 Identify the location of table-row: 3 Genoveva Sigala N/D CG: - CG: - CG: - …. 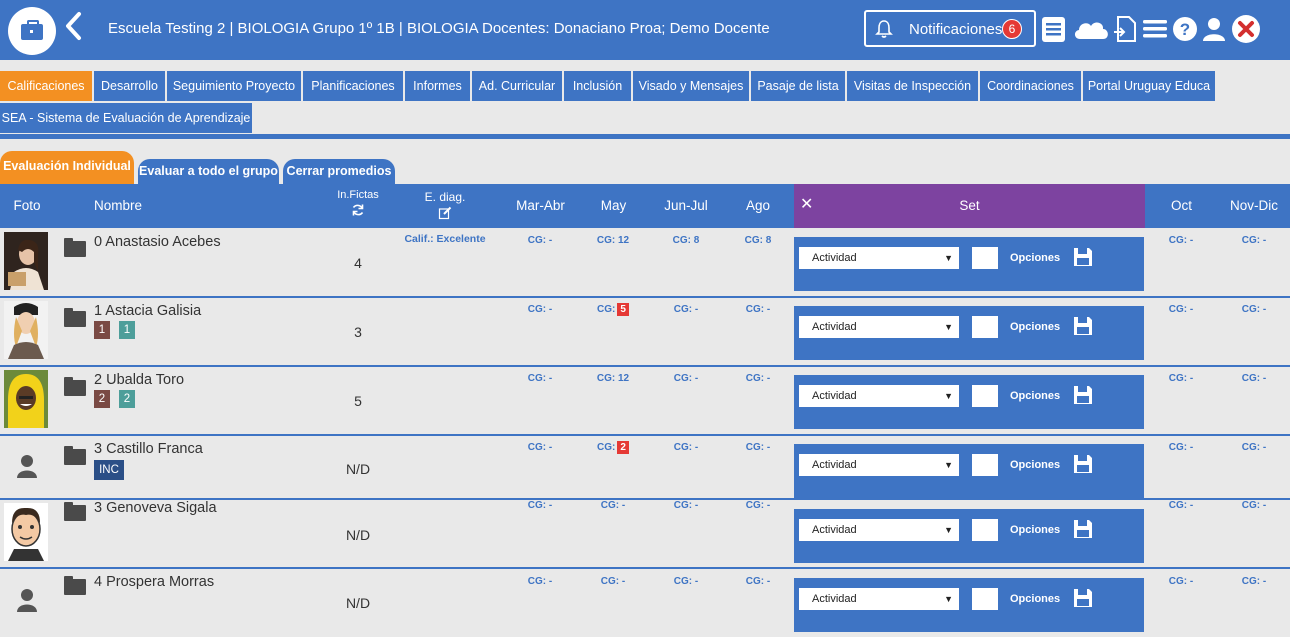
(645, 533).